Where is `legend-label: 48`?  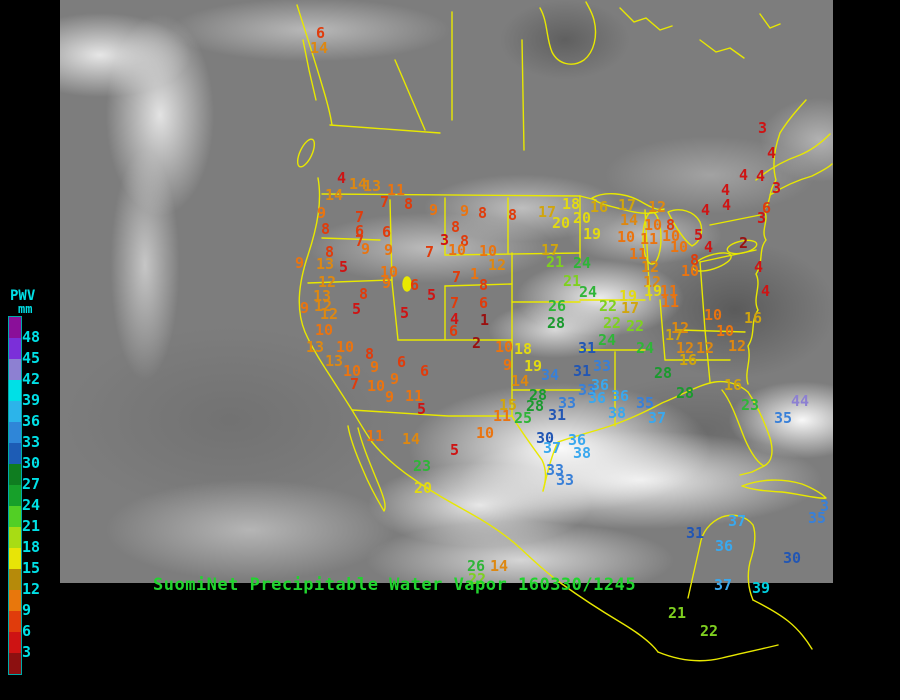 legend-label: 48 is located at coordinates (31, 337).